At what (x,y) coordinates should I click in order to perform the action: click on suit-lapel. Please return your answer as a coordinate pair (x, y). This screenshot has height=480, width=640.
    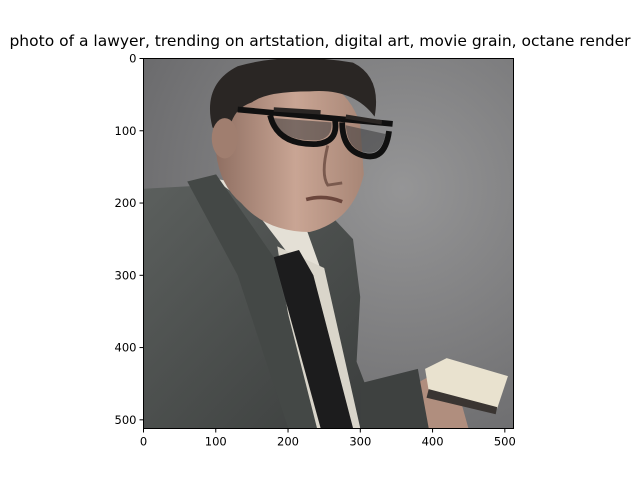
    Looking at the image, I should click on (252, 301).